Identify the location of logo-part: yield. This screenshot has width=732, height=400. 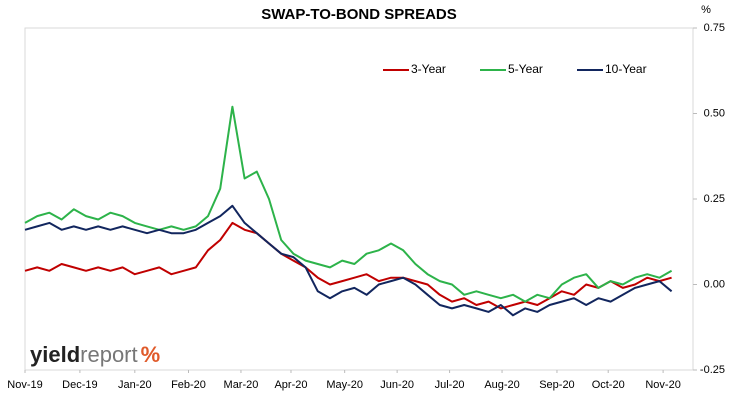
(55, 354).